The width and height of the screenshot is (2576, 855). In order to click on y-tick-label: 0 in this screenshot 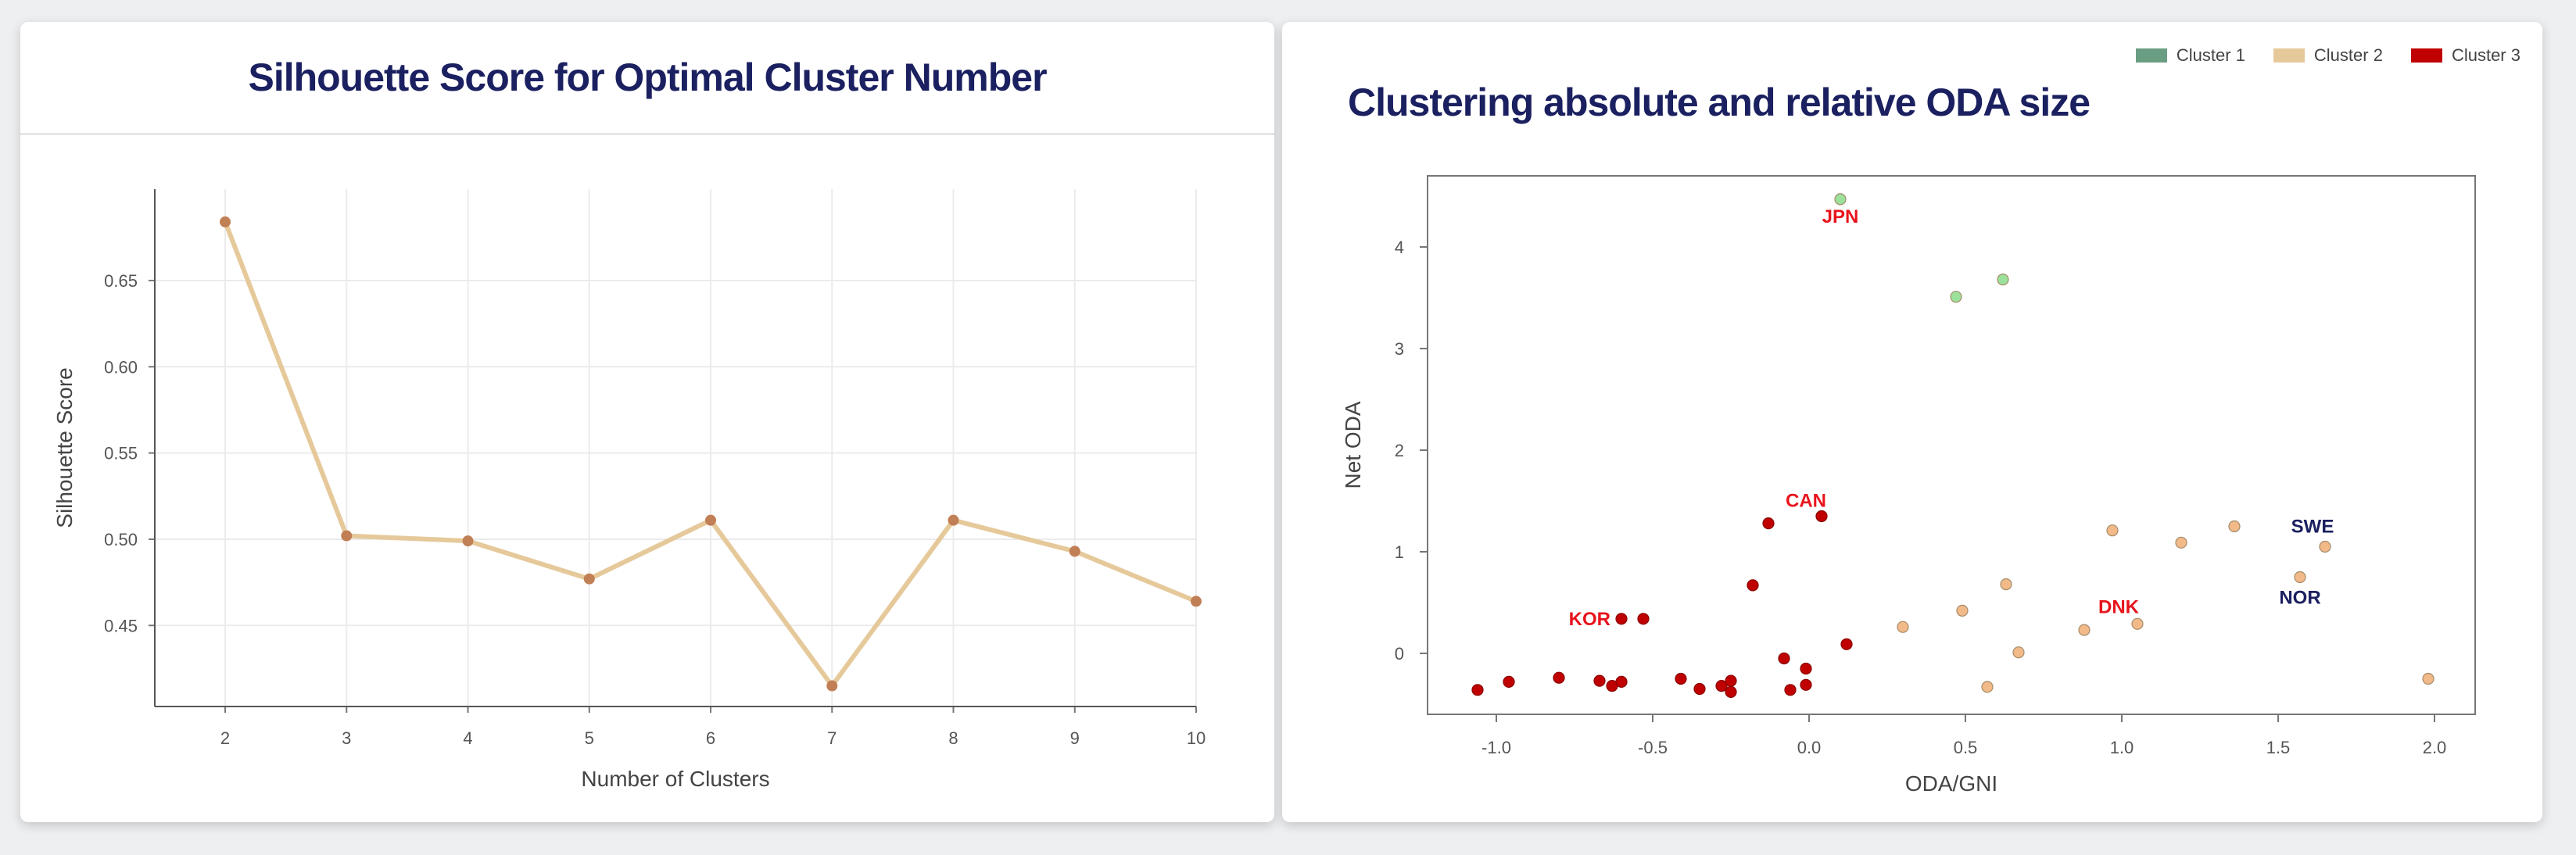, I will do `click(1399, 654)`.